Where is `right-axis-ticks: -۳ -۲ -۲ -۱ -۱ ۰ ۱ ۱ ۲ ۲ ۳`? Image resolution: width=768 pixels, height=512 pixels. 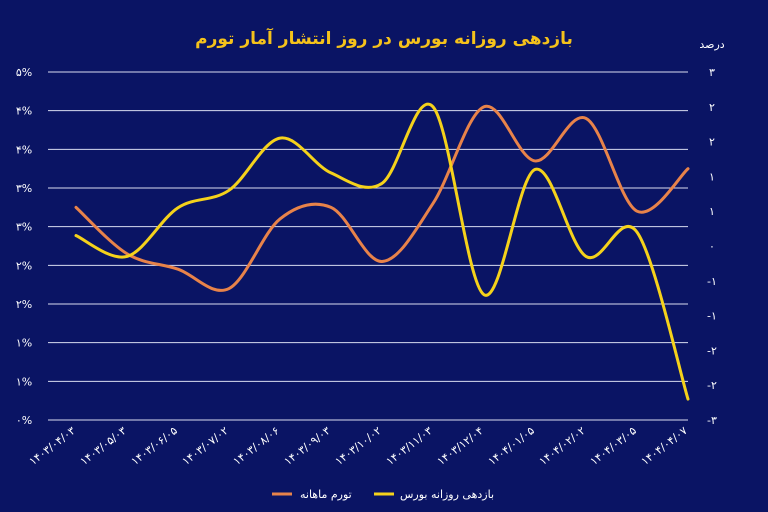 right-axis-ticks: -۳ -۲ -۲ -۱ -۱ ۰ ۱ ۱ ۲ ۲ ۳ is located at coordinates (712, 246).